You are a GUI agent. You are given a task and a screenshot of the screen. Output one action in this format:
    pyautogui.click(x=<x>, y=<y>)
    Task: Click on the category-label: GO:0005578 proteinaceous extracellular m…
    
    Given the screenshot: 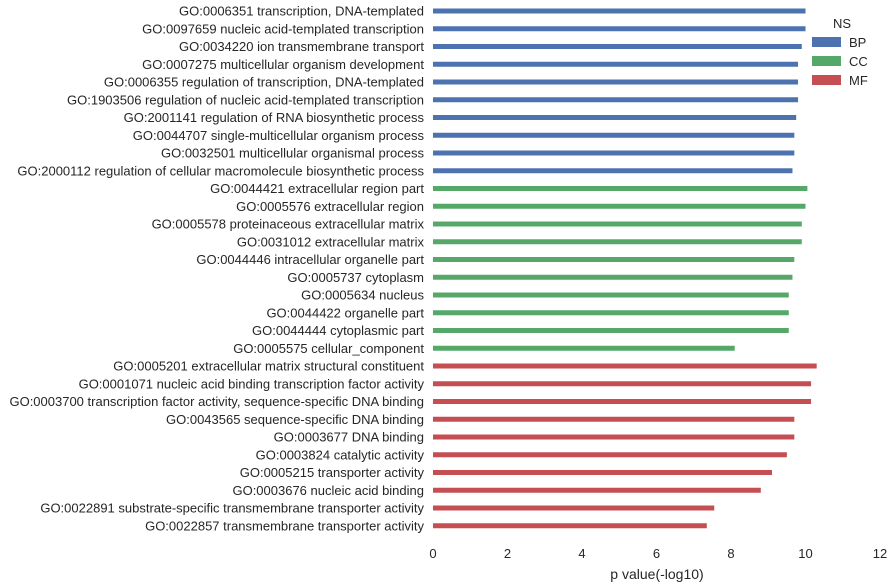 What is the action you would take?
    pyautogui.click(x=288, y=224)
    